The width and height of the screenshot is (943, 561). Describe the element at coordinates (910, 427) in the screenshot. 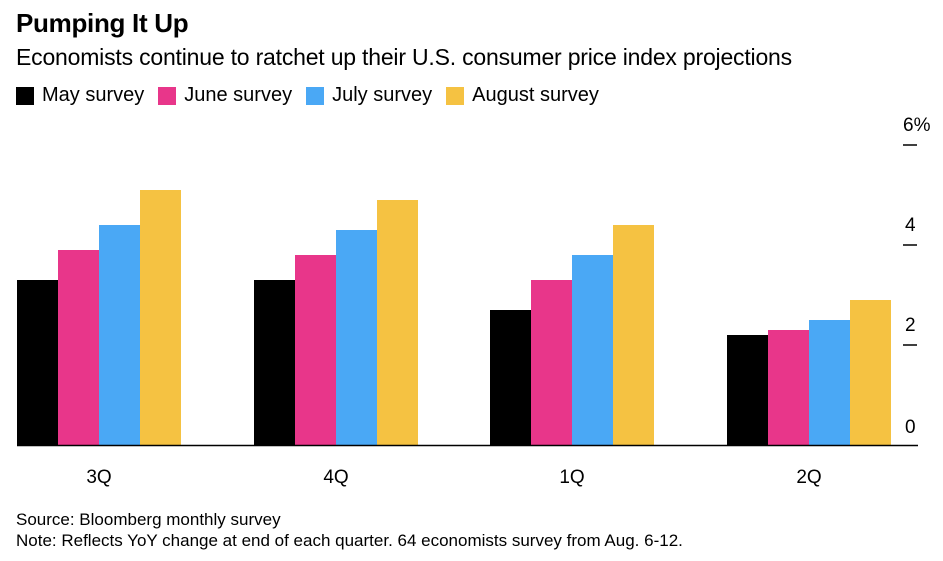

I see `y-tick-label-0: 0` at that location.